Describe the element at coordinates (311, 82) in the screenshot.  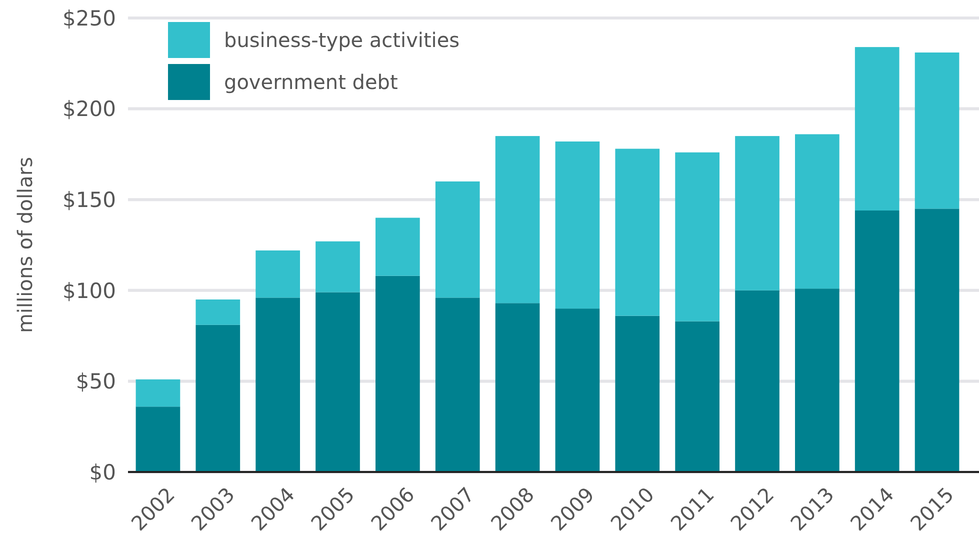
I see `legend-label: government debt` at that location.